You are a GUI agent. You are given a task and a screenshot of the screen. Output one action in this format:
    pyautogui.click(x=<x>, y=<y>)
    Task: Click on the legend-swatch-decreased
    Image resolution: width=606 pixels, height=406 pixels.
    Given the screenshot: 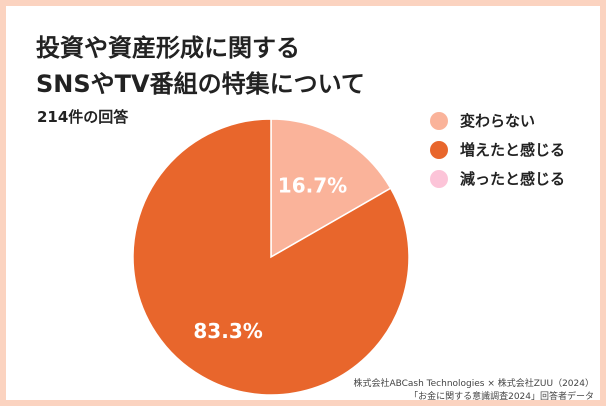 What is the action you would take?
    pyautogui.click(x=439, y=179)
    